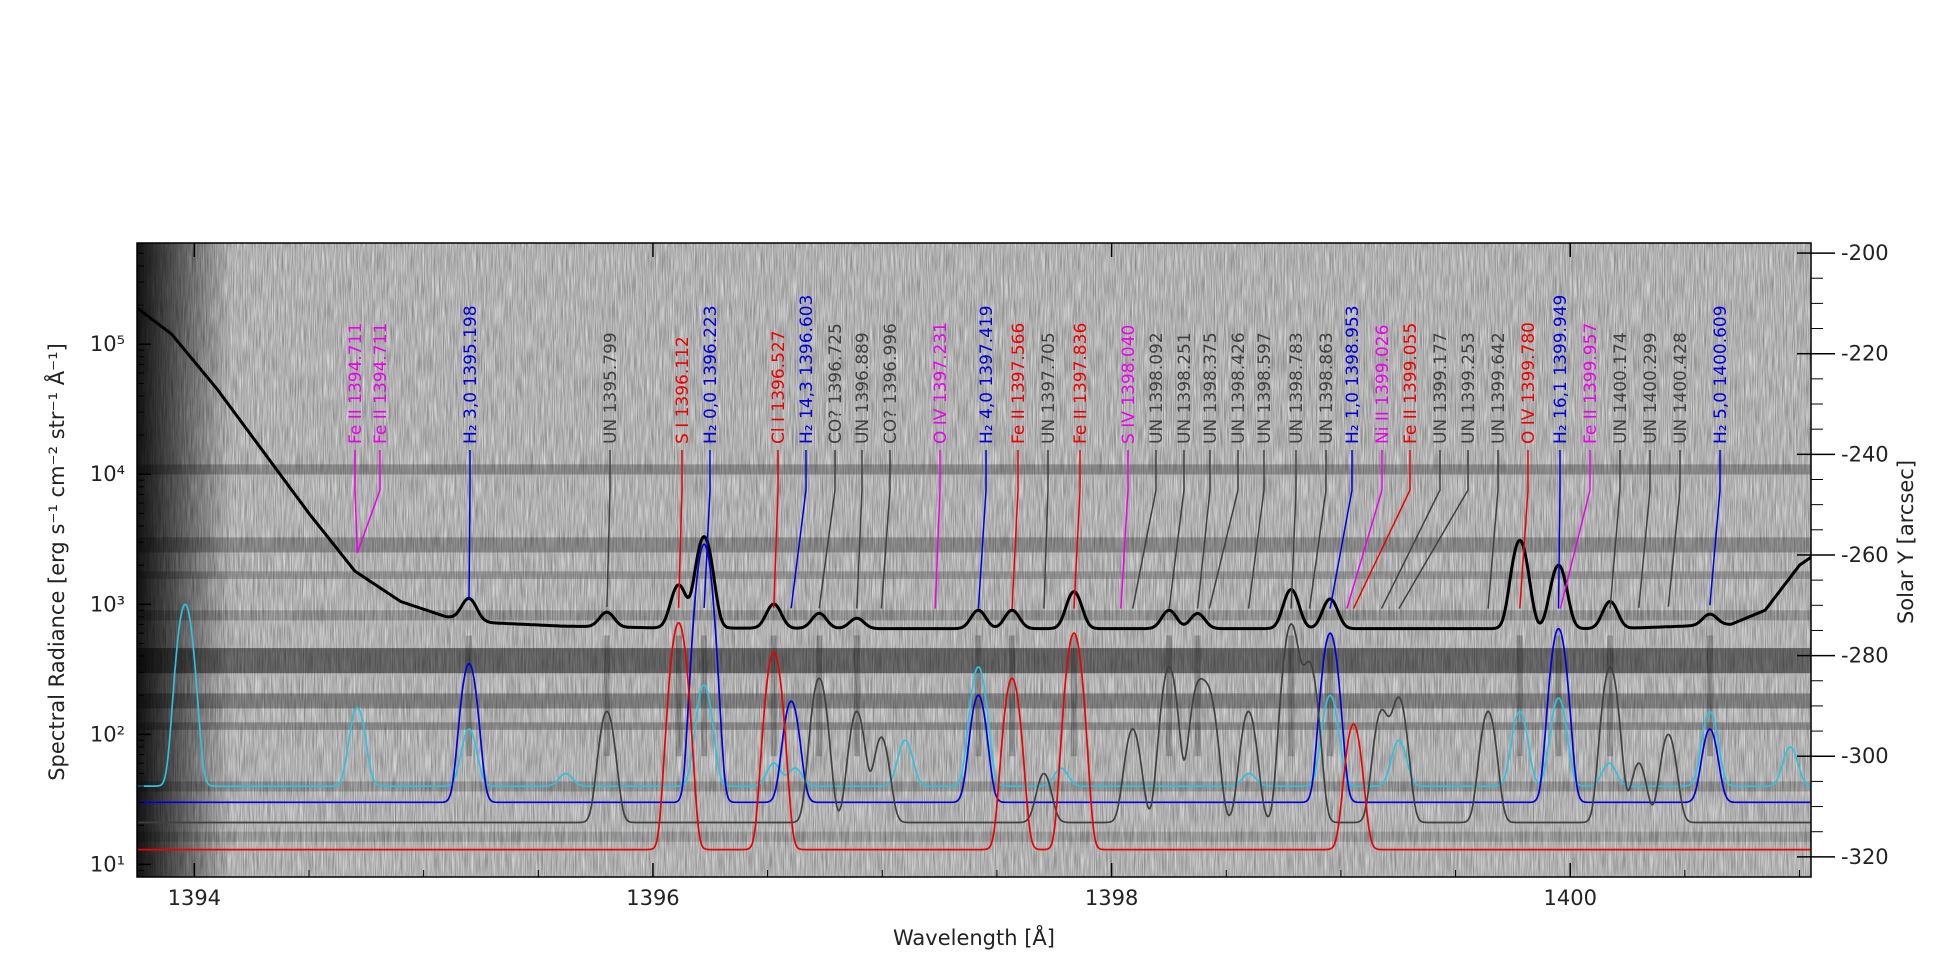  I want to click on label-text-7: H₂ 14,3 1396.603, so click(807, 369).